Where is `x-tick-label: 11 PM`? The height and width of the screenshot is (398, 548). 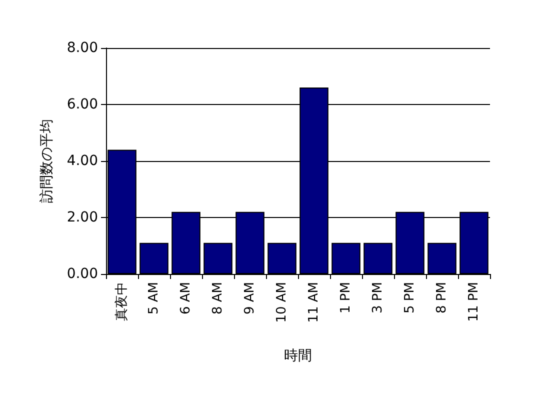 x-tick-label: 11 PM is located at coordinates (474, 302).